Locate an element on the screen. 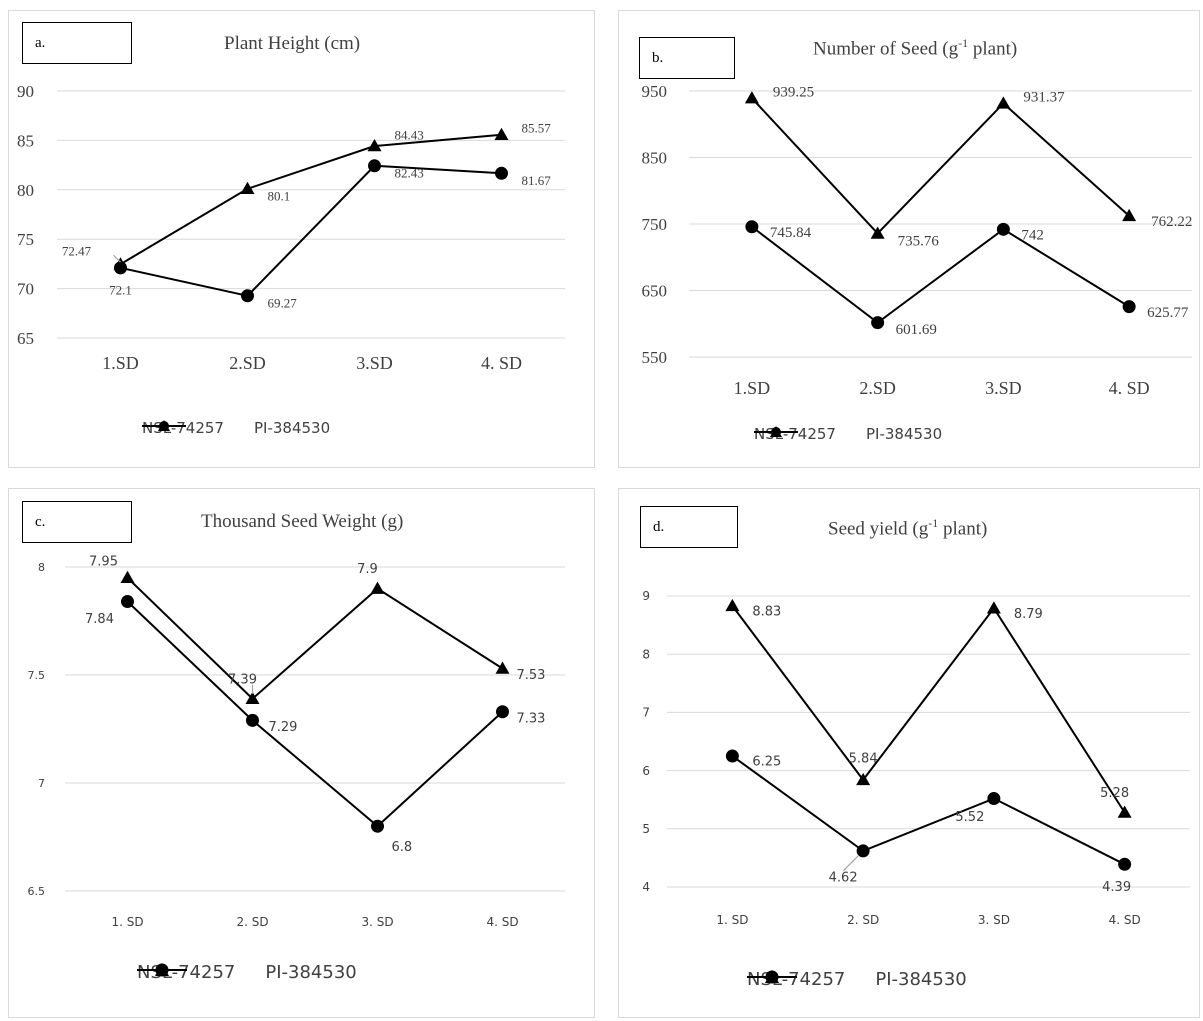 Image resolution: width=1203 pixels, height=1021 pixels. chart-legend-b: NSL-74257 PI-384530 is located at coordinates (848, 434).